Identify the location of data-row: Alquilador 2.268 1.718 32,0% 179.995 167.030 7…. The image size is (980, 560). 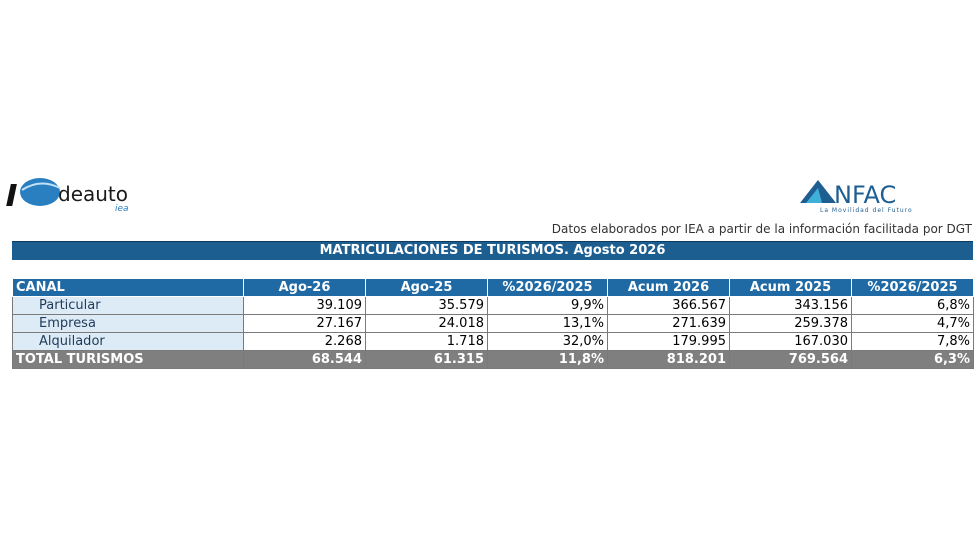
(493, 341).